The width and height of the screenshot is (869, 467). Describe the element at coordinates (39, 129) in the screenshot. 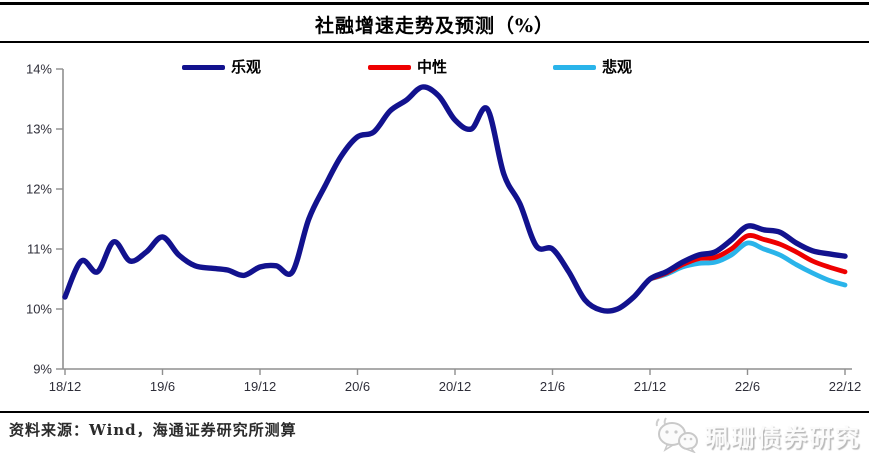

I see `y-tick-label: 13%` at that location.